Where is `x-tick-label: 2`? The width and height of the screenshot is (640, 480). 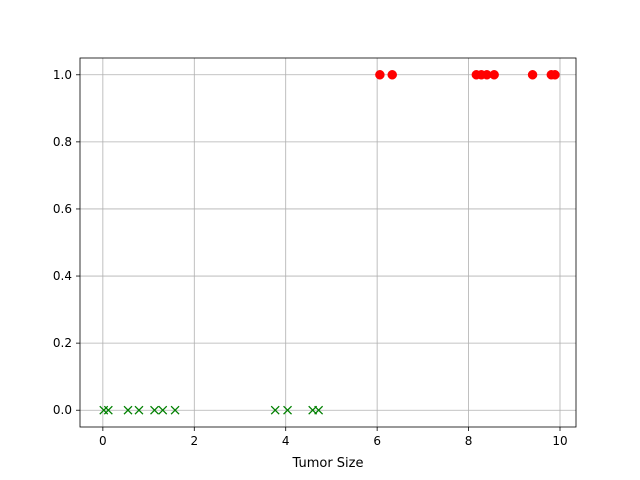 x-tick-label: 2 is located at coordinates (194, 441).